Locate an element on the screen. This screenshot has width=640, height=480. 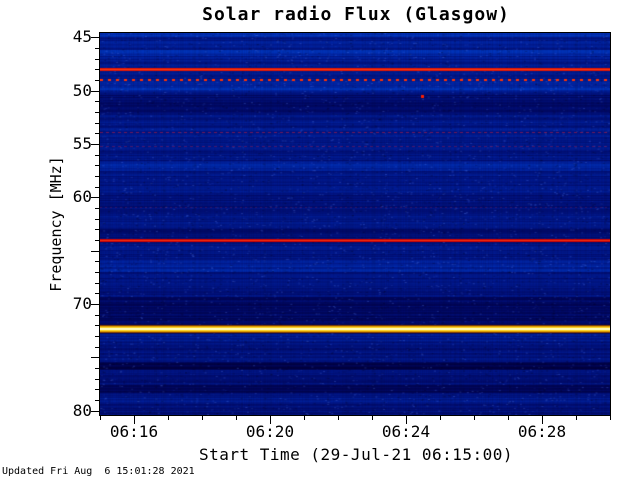
y-tick-label: 60 is located at coordinates (82, 196).